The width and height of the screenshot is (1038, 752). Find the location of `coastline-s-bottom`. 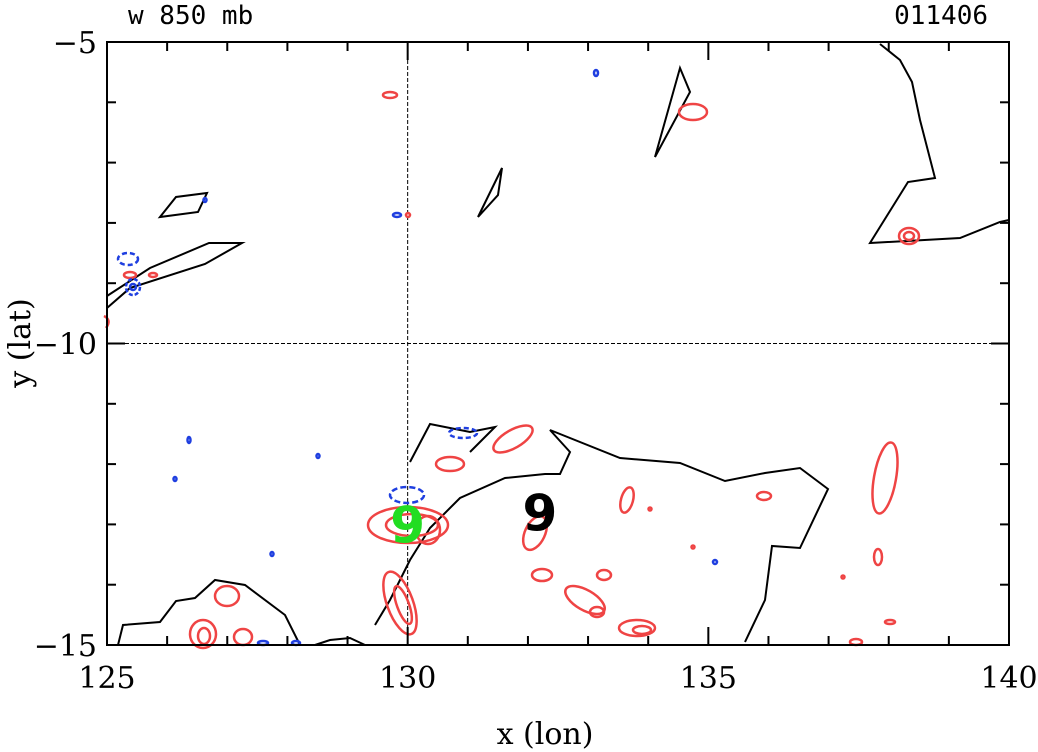

coastline-s-bottom is located at coordinates (340, 641).